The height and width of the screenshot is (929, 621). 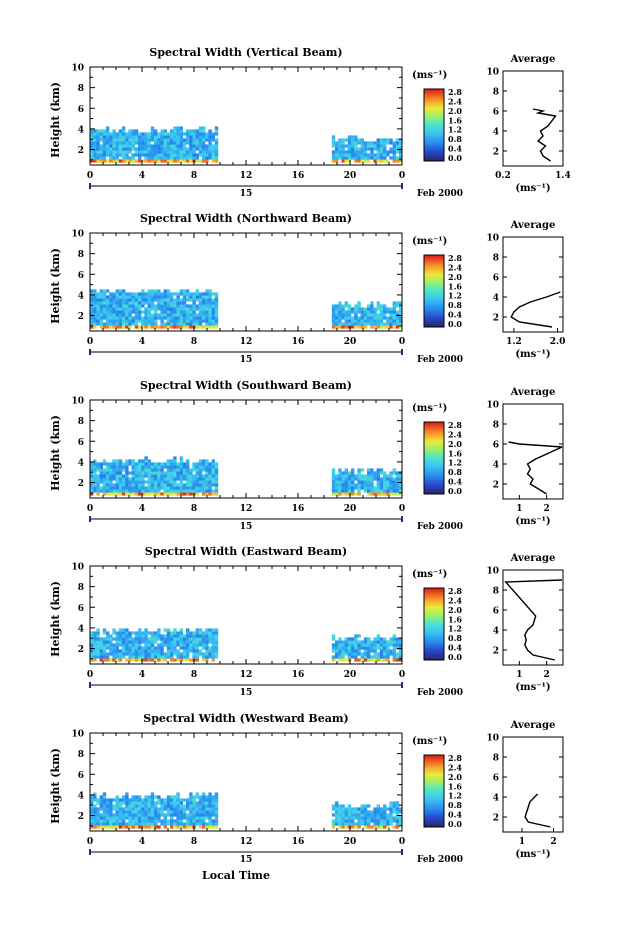 What do you see at coordinates (492, 572) in the screenshot?
I see `avg-y-tick-label: 10` at bounding box center [492, 572].